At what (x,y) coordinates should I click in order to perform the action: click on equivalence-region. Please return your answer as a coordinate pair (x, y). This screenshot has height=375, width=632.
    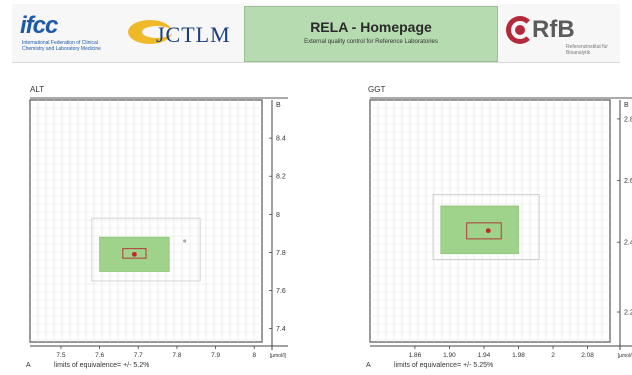
    Looking at the image, I should click on (479, 230).